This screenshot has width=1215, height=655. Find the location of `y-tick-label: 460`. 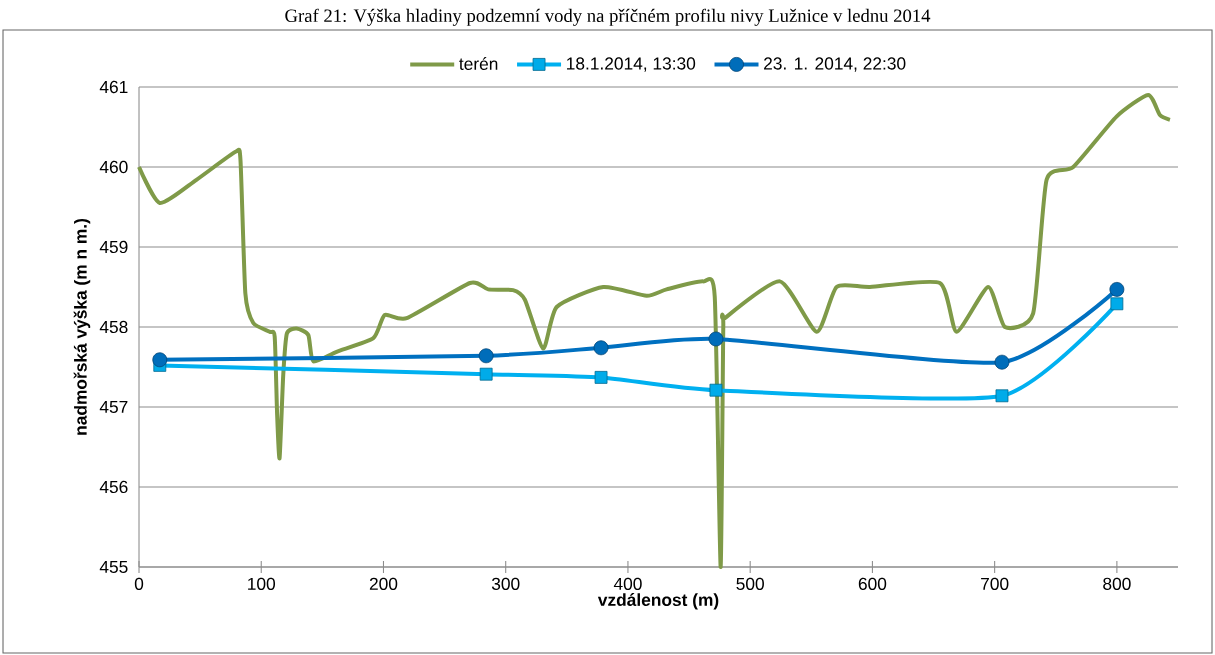

y-tick-label: 460 is located at coordinates (113, 167).